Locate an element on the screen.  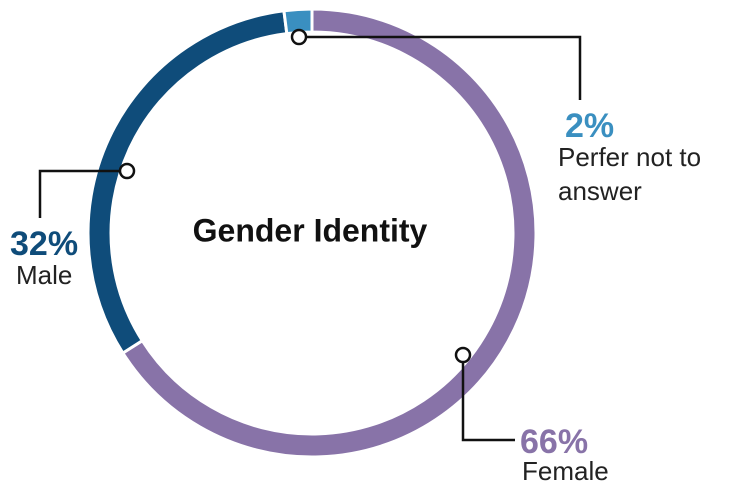
percent-label: 2% is located at coordinates (590, 126).